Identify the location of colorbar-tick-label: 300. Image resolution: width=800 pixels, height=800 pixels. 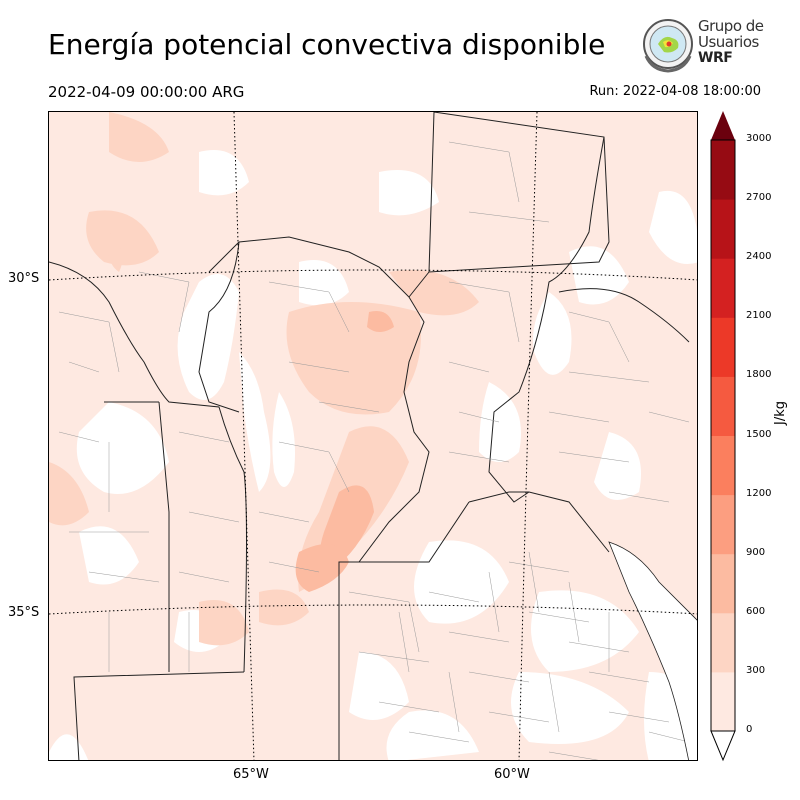
(756, 670).